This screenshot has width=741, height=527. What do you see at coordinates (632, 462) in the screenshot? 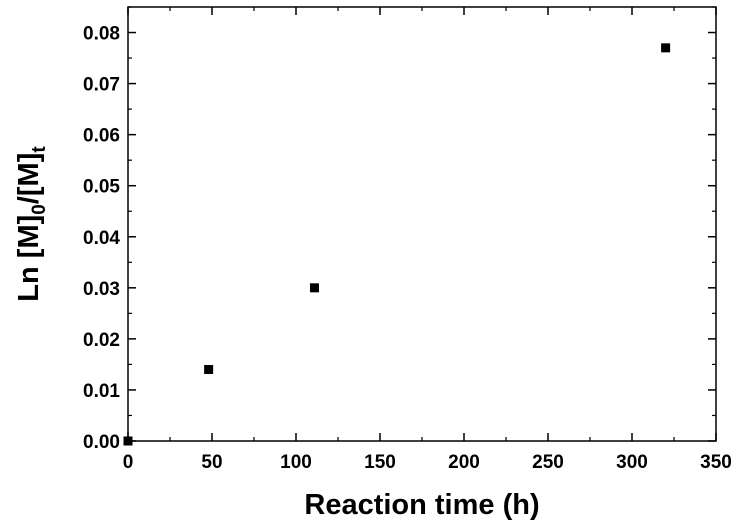
I see `x-tick-label: 300` at bounding box center [632, 462].